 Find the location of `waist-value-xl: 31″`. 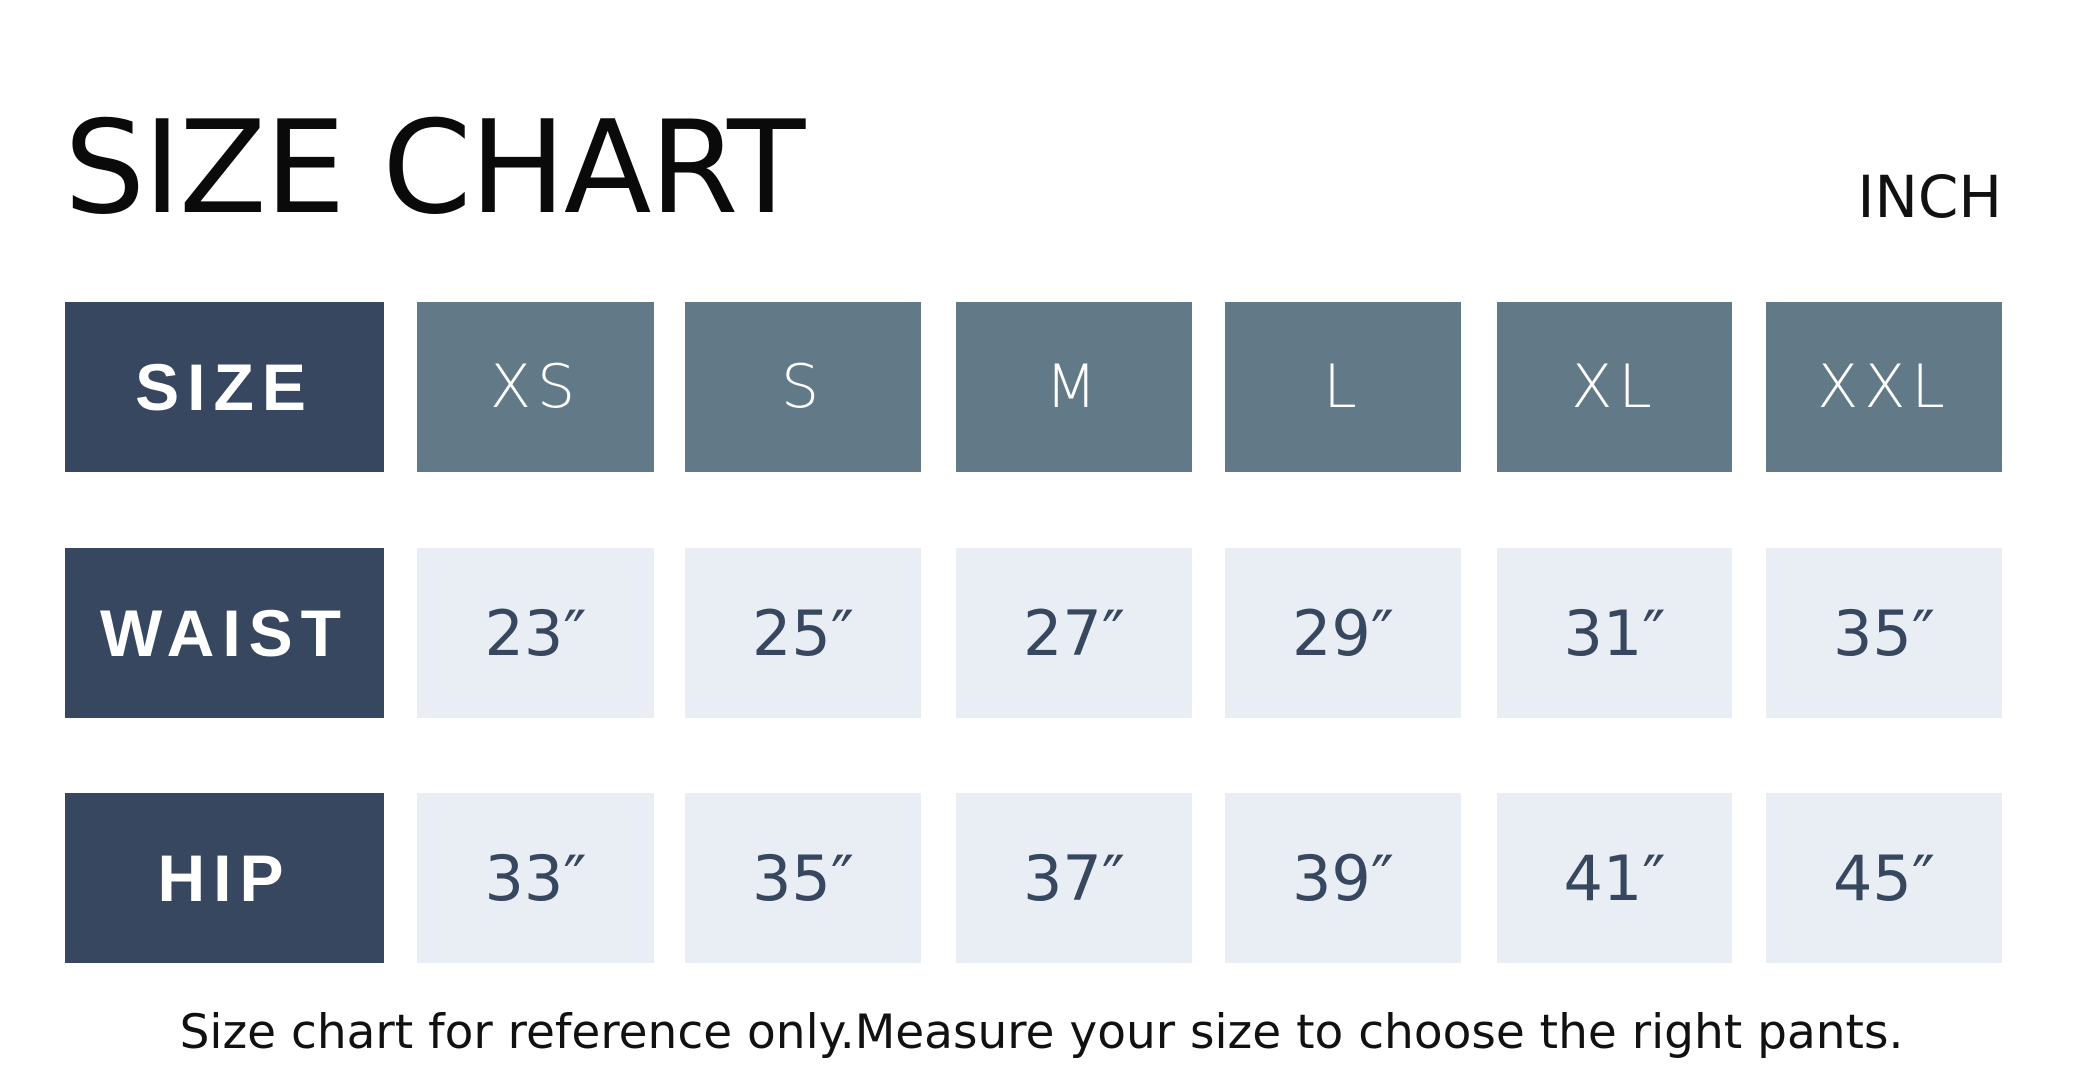

waist-value-xl: 31″ is located at coordinates (1614, 633).